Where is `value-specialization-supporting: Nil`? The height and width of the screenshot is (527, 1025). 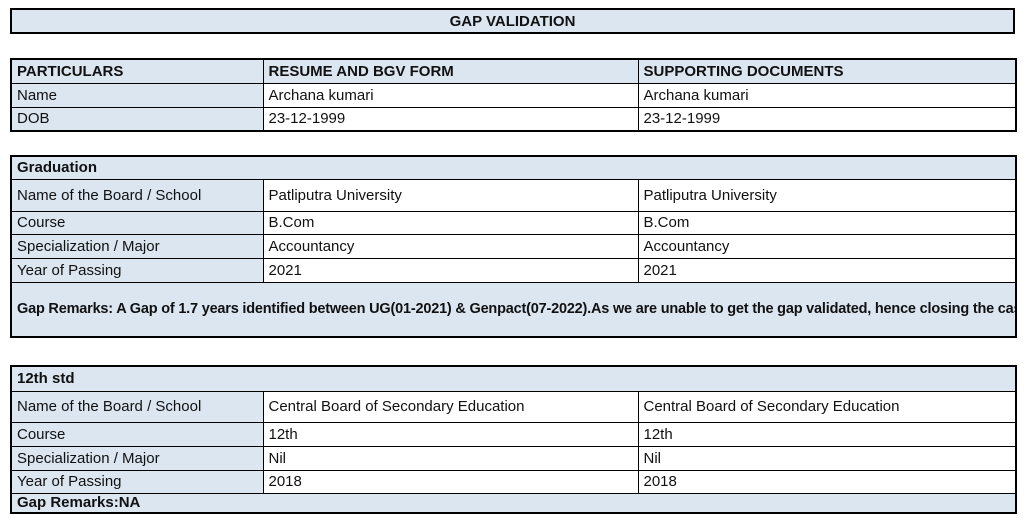 value-specialization-supporting: Nil is located at coordinates (827, 458).